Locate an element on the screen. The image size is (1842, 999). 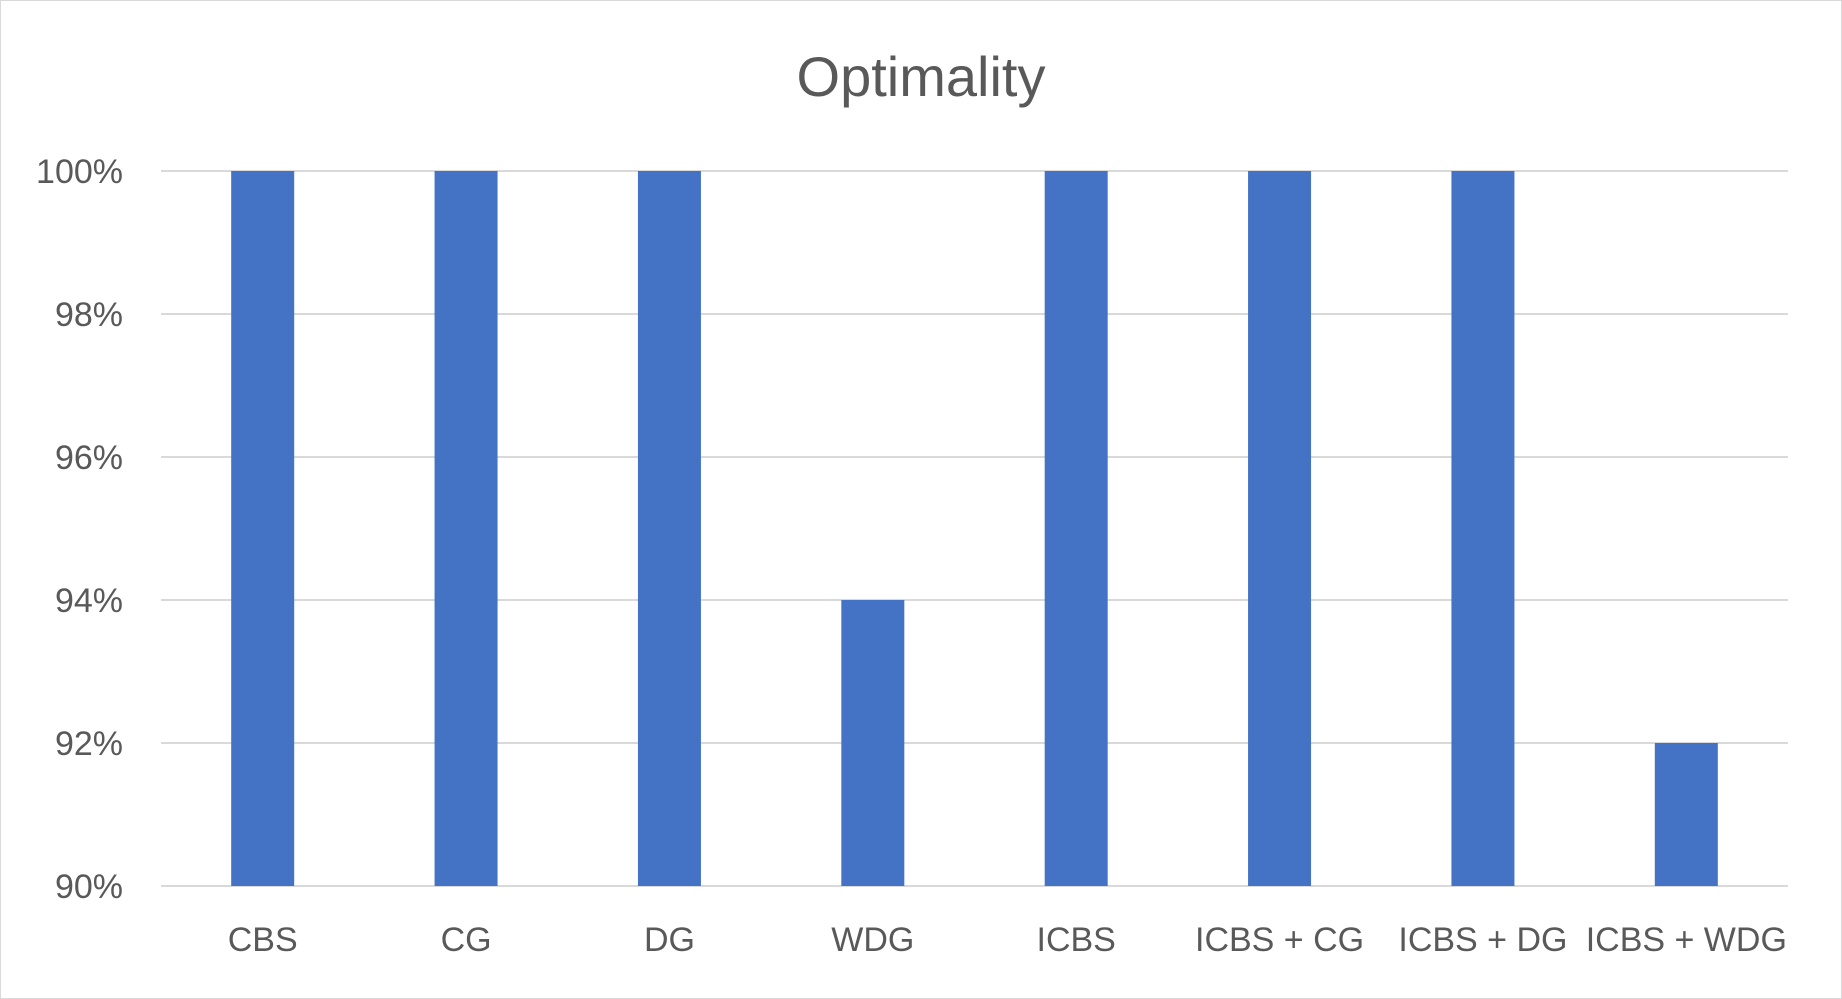
bar-dg is located at coordinates (669, 528).